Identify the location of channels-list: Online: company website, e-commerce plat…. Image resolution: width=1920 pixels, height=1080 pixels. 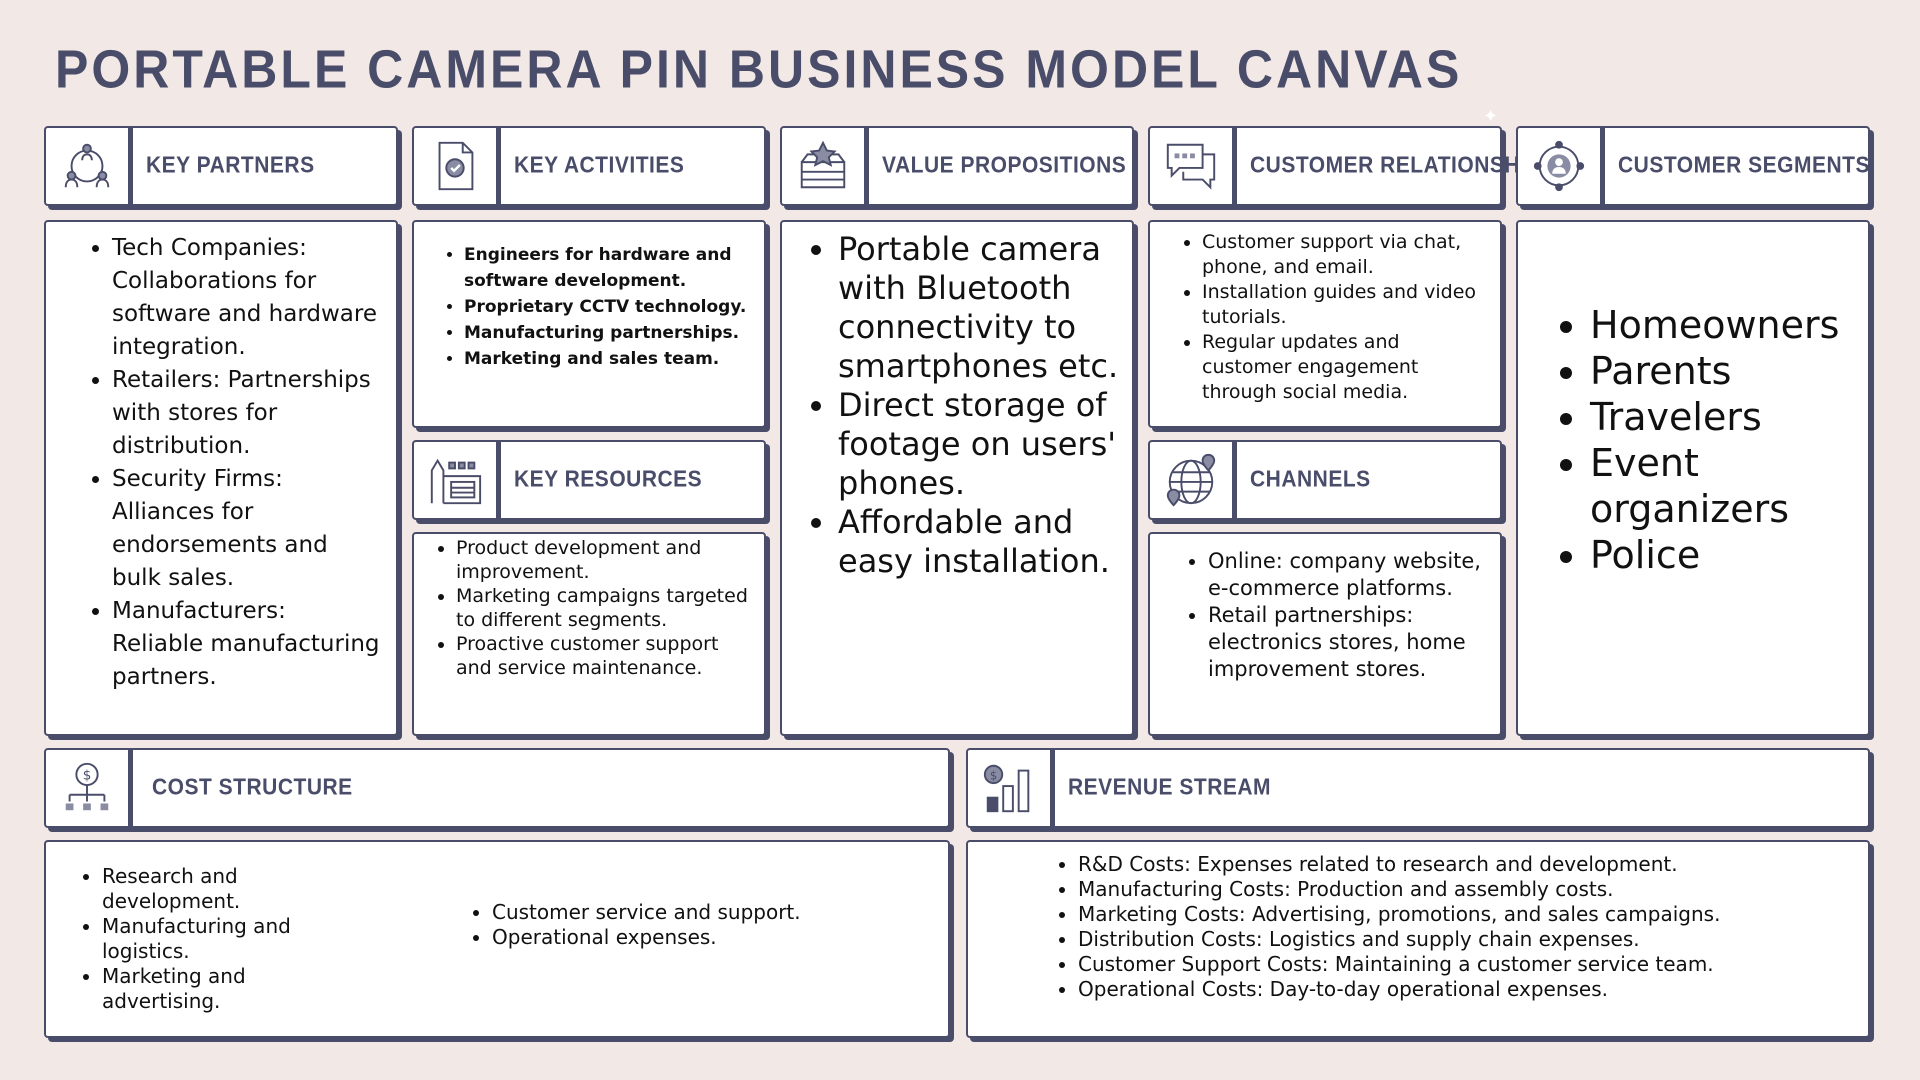
(1336, 615).